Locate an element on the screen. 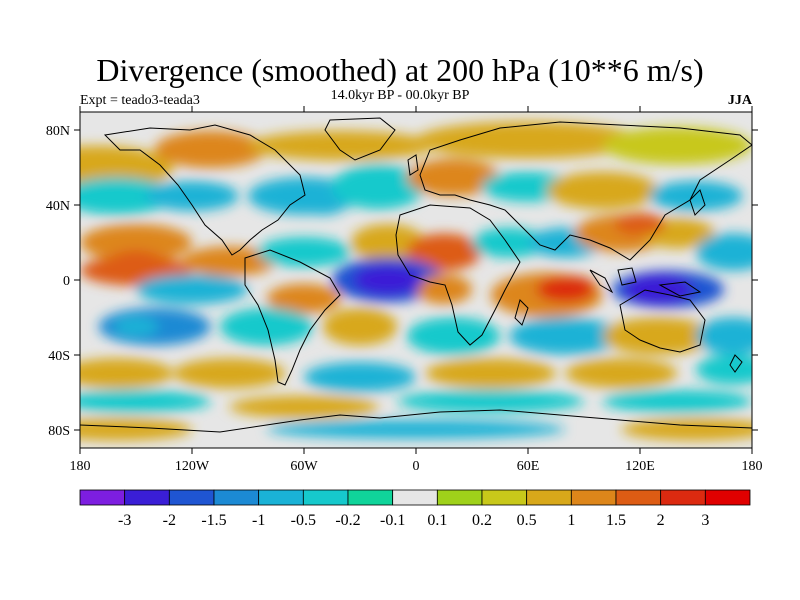 The width and height of the screenshot is (800, 600). time-label: 14.0kyr BP - 00.0kyr BP is located at coordinates (400, 95).